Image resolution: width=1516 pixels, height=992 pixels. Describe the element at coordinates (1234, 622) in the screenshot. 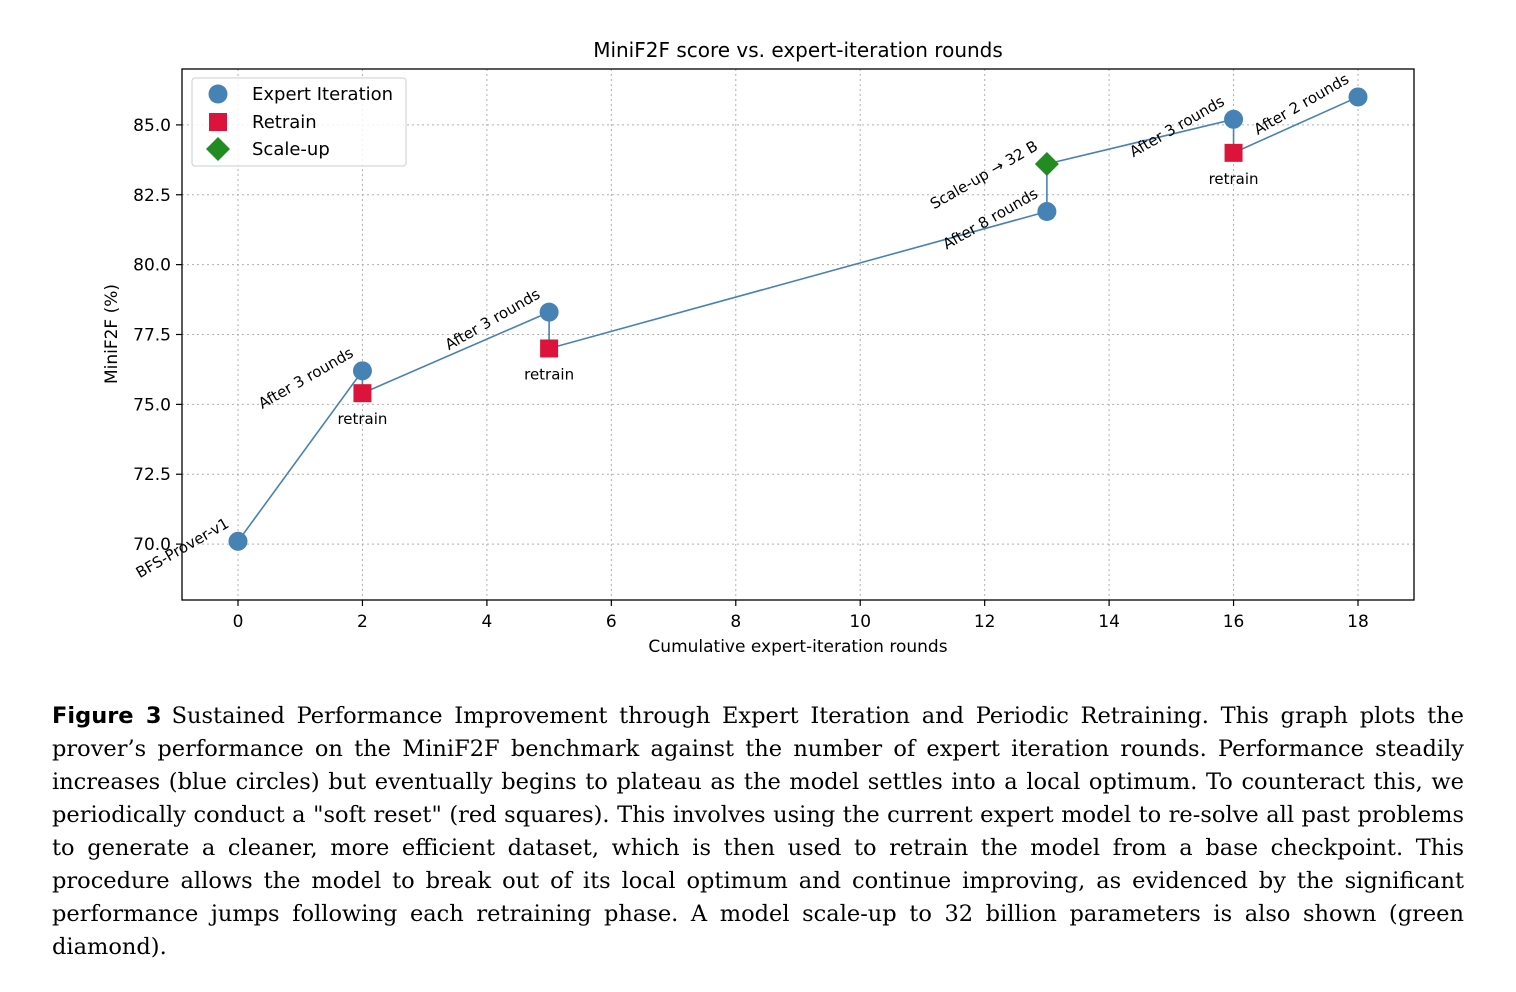

I see `x-tick-label: 16` at that location.